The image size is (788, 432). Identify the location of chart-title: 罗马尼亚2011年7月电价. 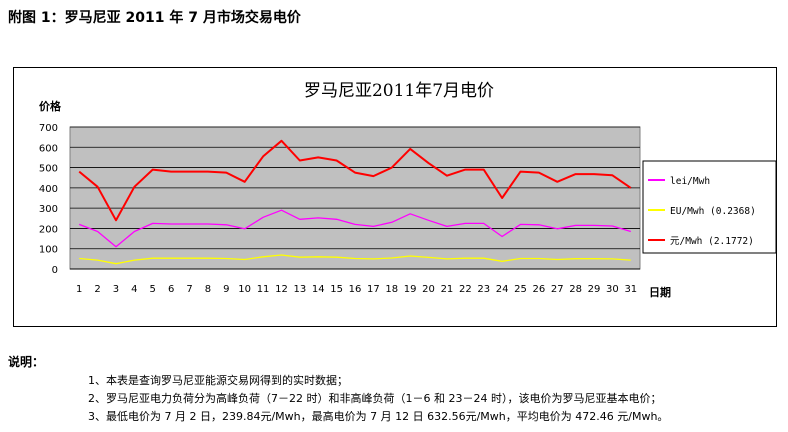
(399, 91).